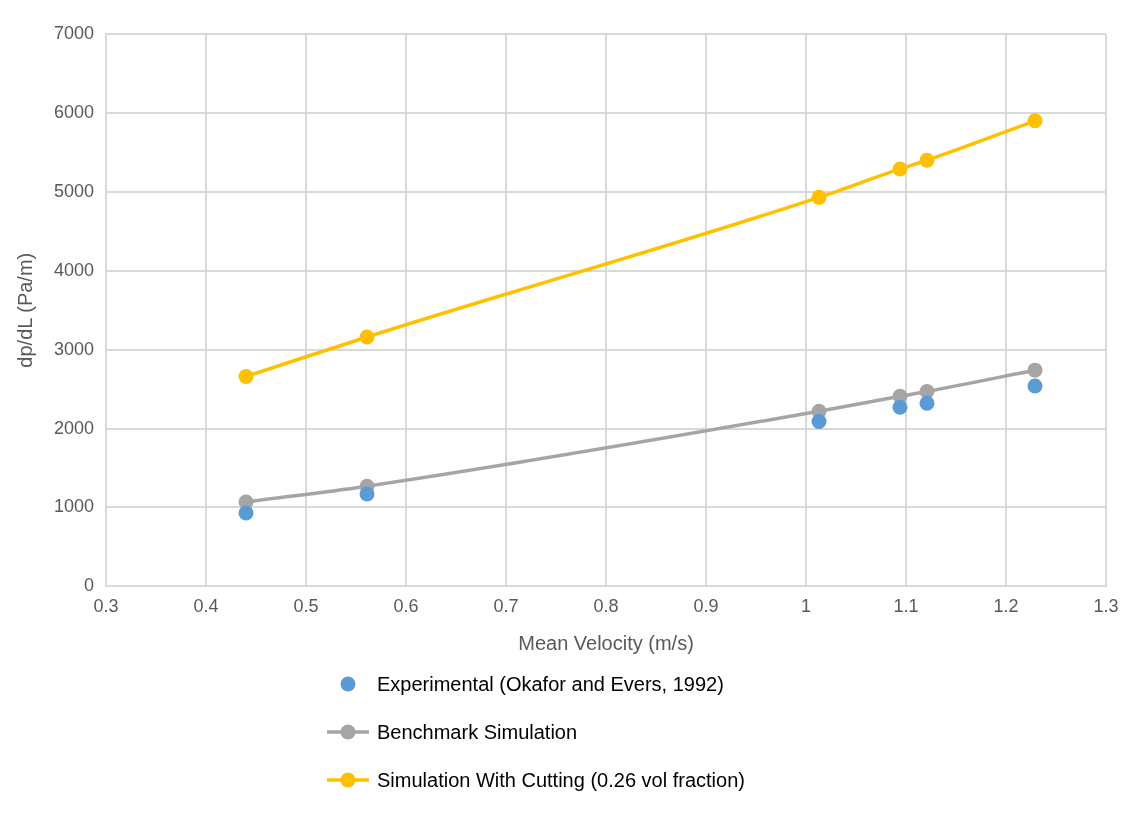  I want to click on x-axis-title: Mean Velocity (m/s), so click(606, 642).